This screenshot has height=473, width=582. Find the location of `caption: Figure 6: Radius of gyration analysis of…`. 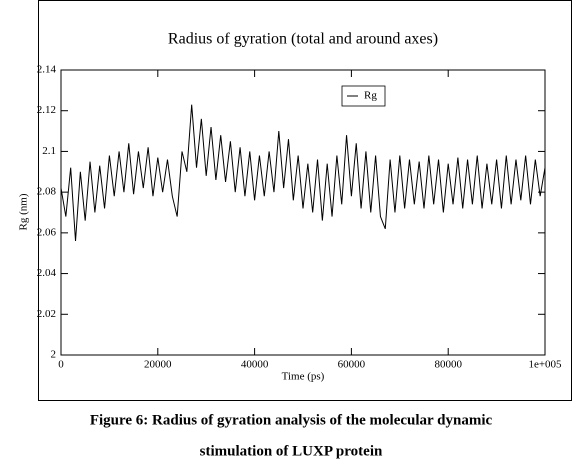

caption: Figure 6: Radius of gyration analysis of… is located at coordinates (291, 420).